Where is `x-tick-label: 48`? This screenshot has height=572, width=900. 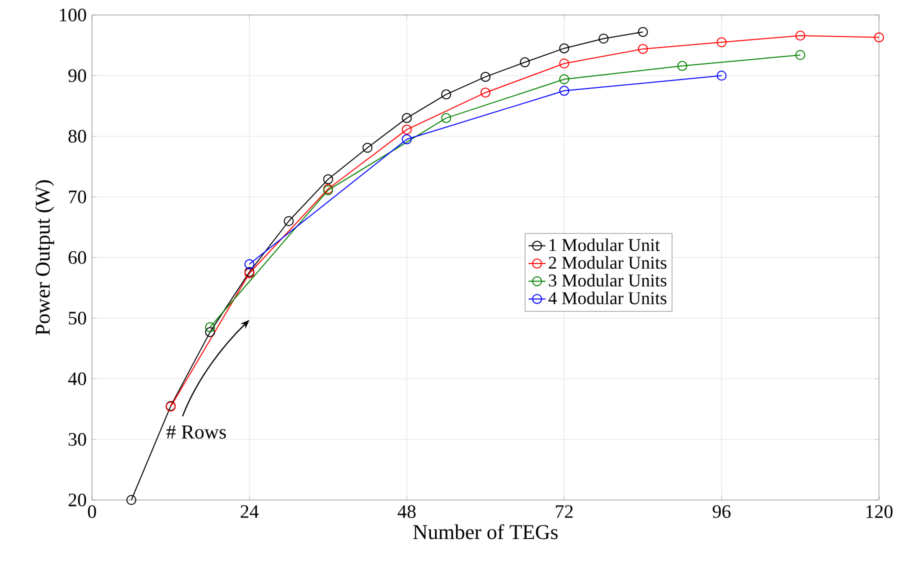 x-tick-label: 48 is located at coordinates (407, 511).